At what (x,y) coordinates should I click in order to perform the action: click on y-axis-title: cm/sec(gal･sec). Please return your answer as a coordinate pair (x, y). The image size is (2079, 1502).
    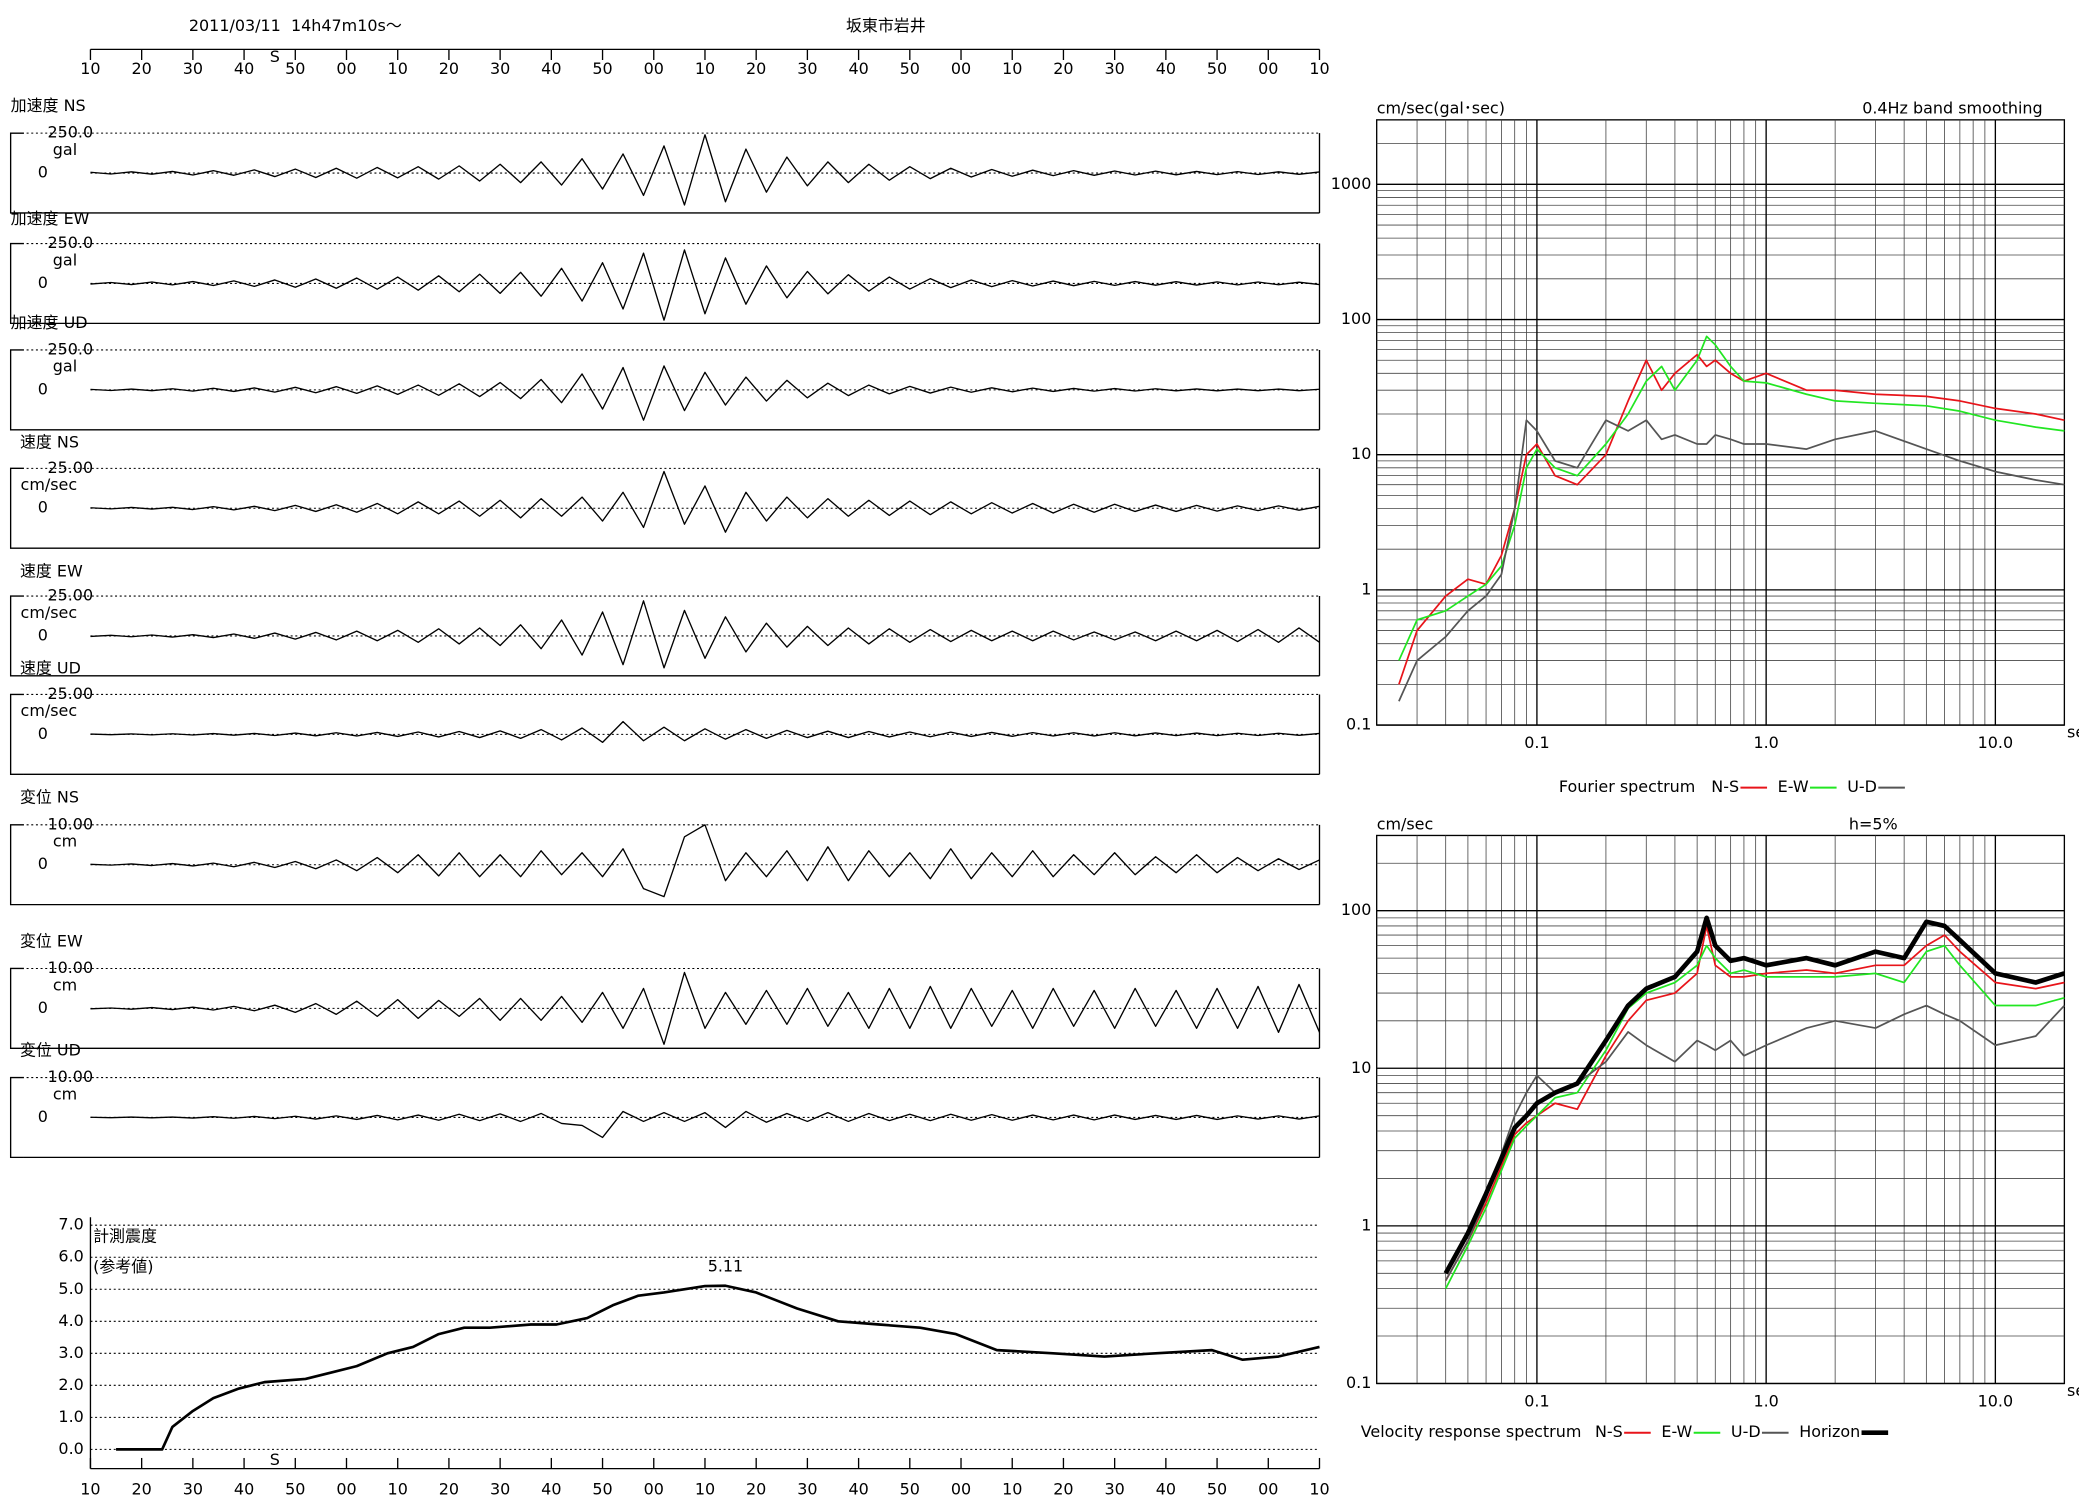
    Looking at the image, I should click on (1441, 108).